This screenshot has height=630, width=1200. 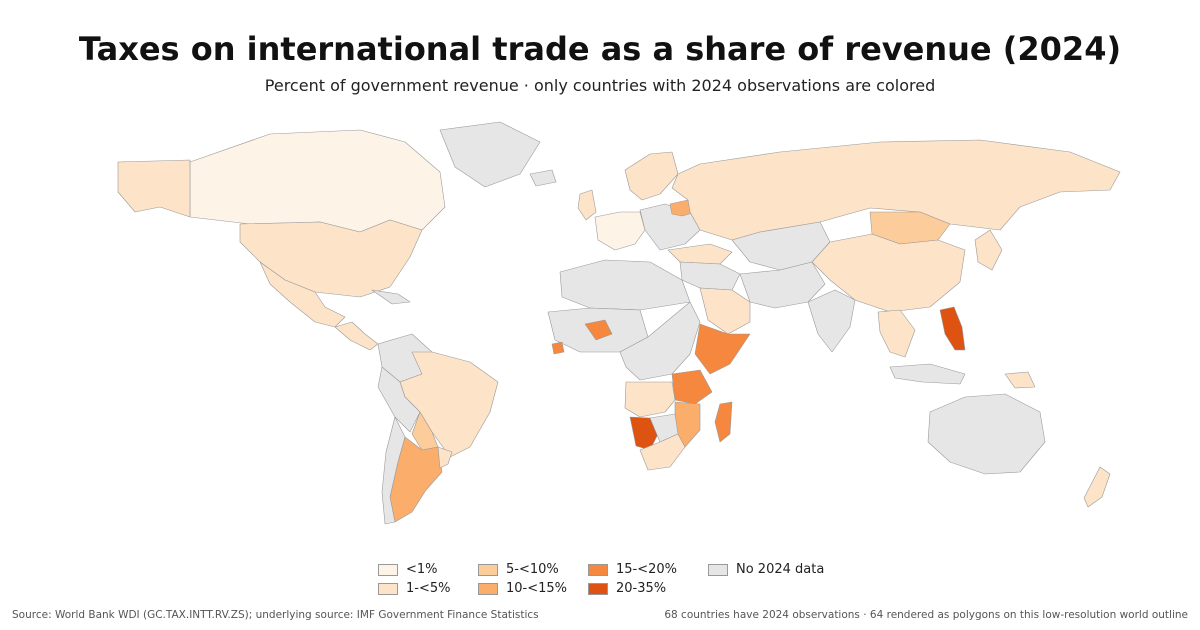 What do you see at coordinates (543, 178) in the screenshot?
I see `country-iceland` at bounding box center [543, 178].